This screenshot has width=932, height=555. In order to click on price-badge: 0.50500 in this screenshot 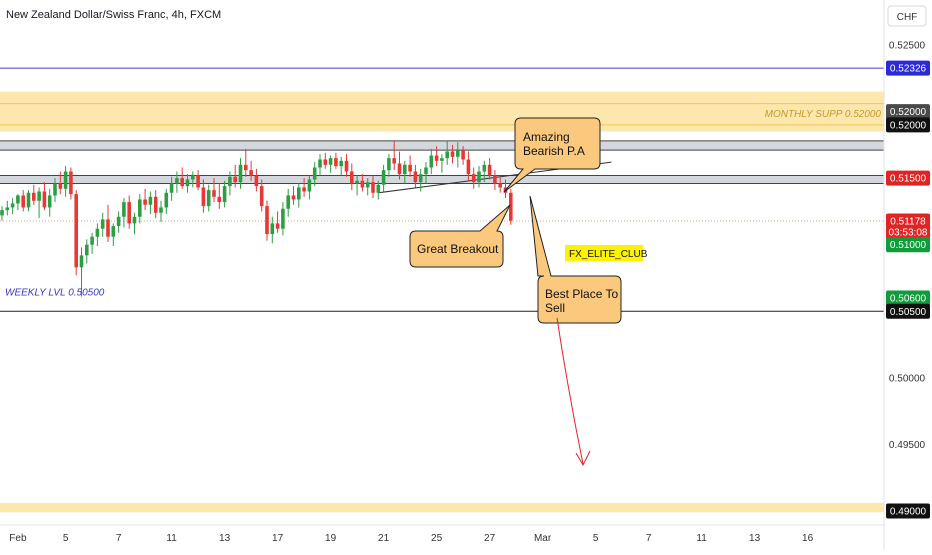, I will do `click(908, 311)`.